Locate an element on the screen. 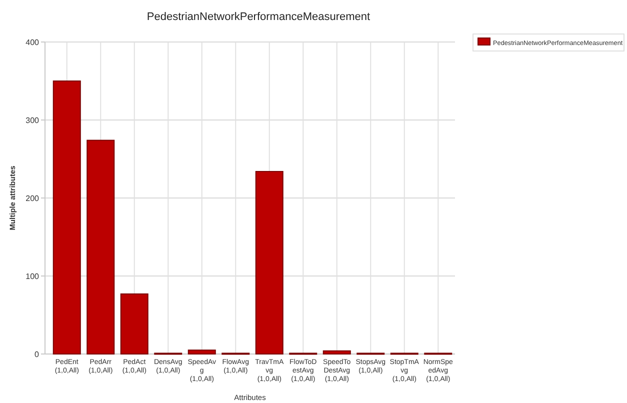 This screenshot has height=403, width=627. chart-title: PedestrianNetworkPerformanceMeasurement is located at coordinates (258, 17).